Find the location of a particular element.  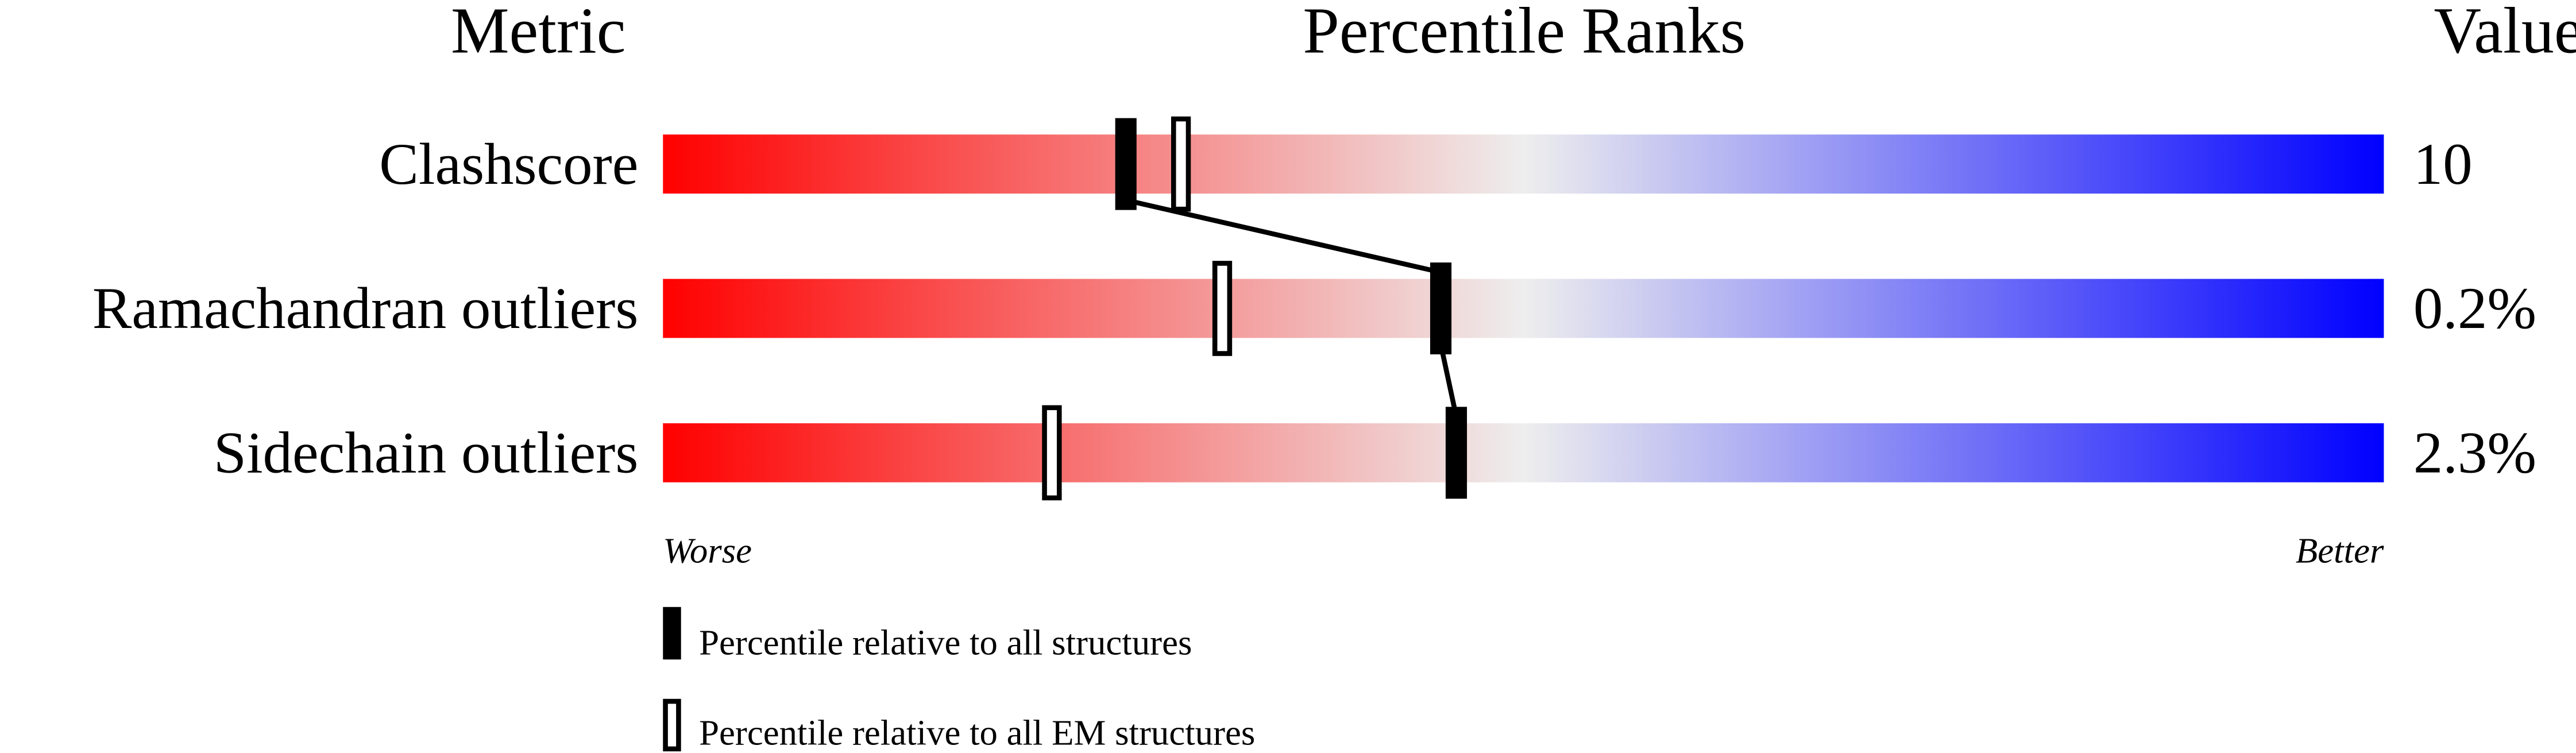

metric-label: Sidechain outliers is located at coordinates (426, 453).